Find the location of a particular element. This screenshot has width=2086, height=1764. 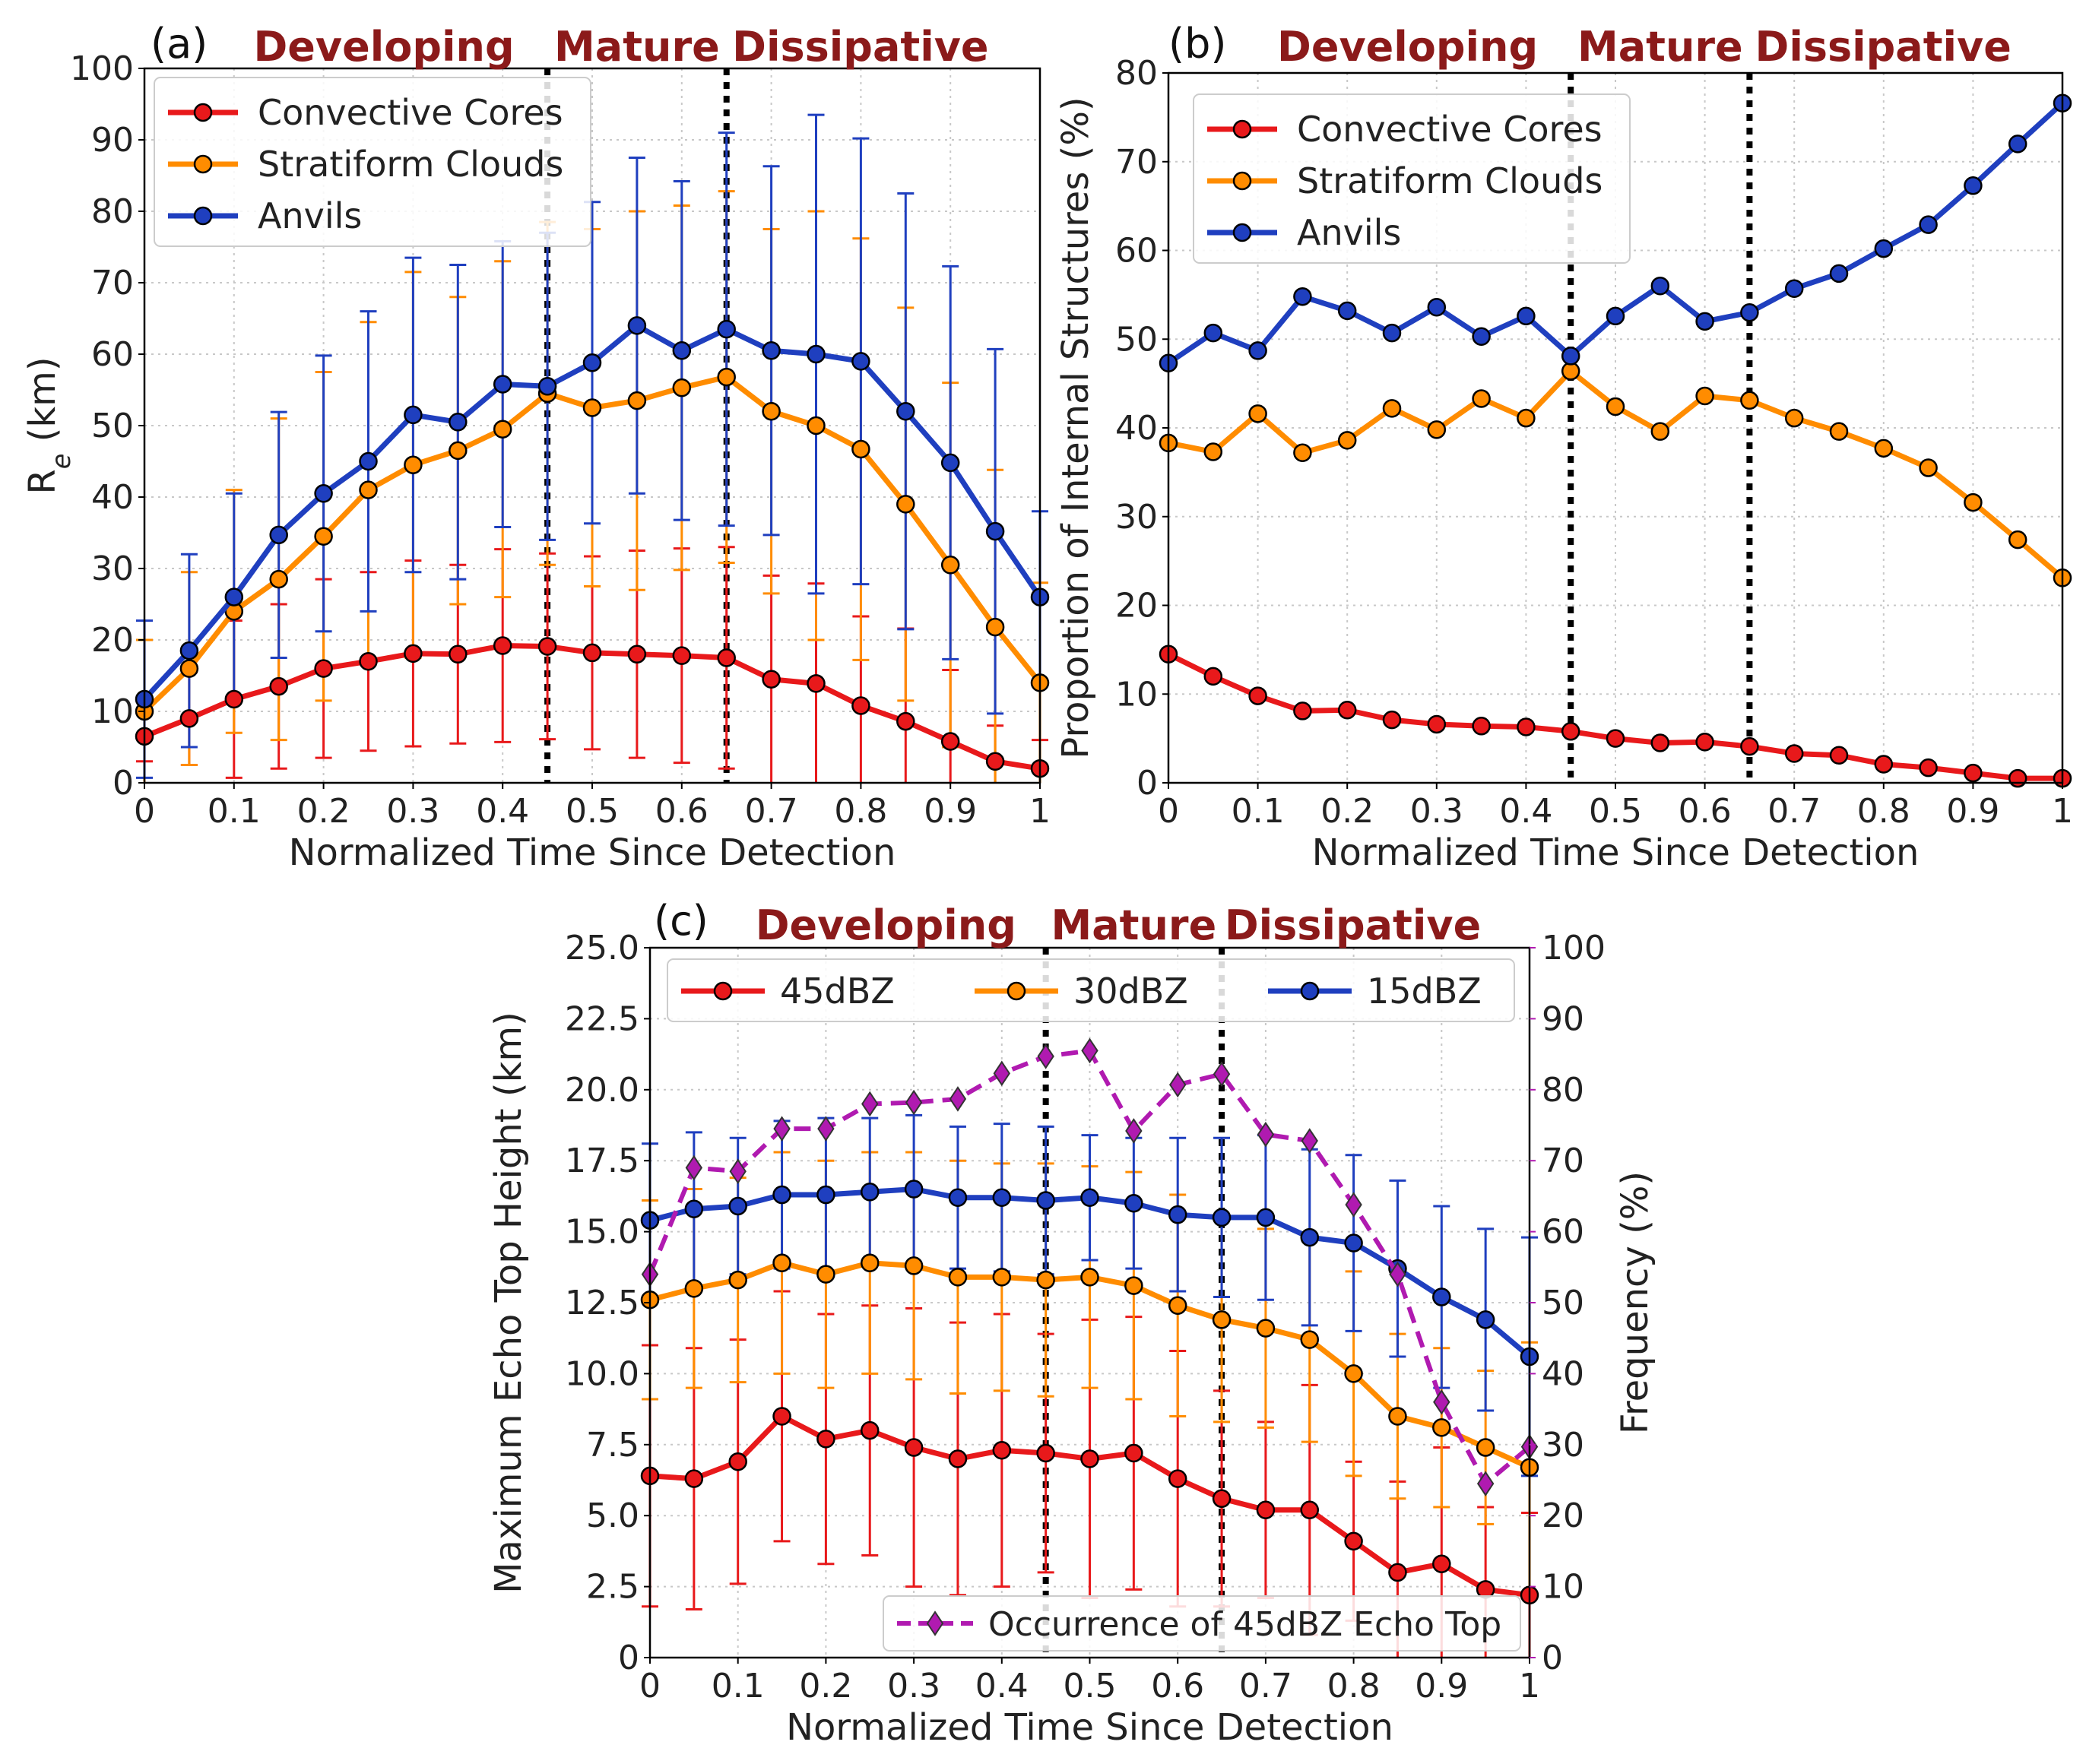

y-axis-label-sub: e is located at coordinates (61, 462).